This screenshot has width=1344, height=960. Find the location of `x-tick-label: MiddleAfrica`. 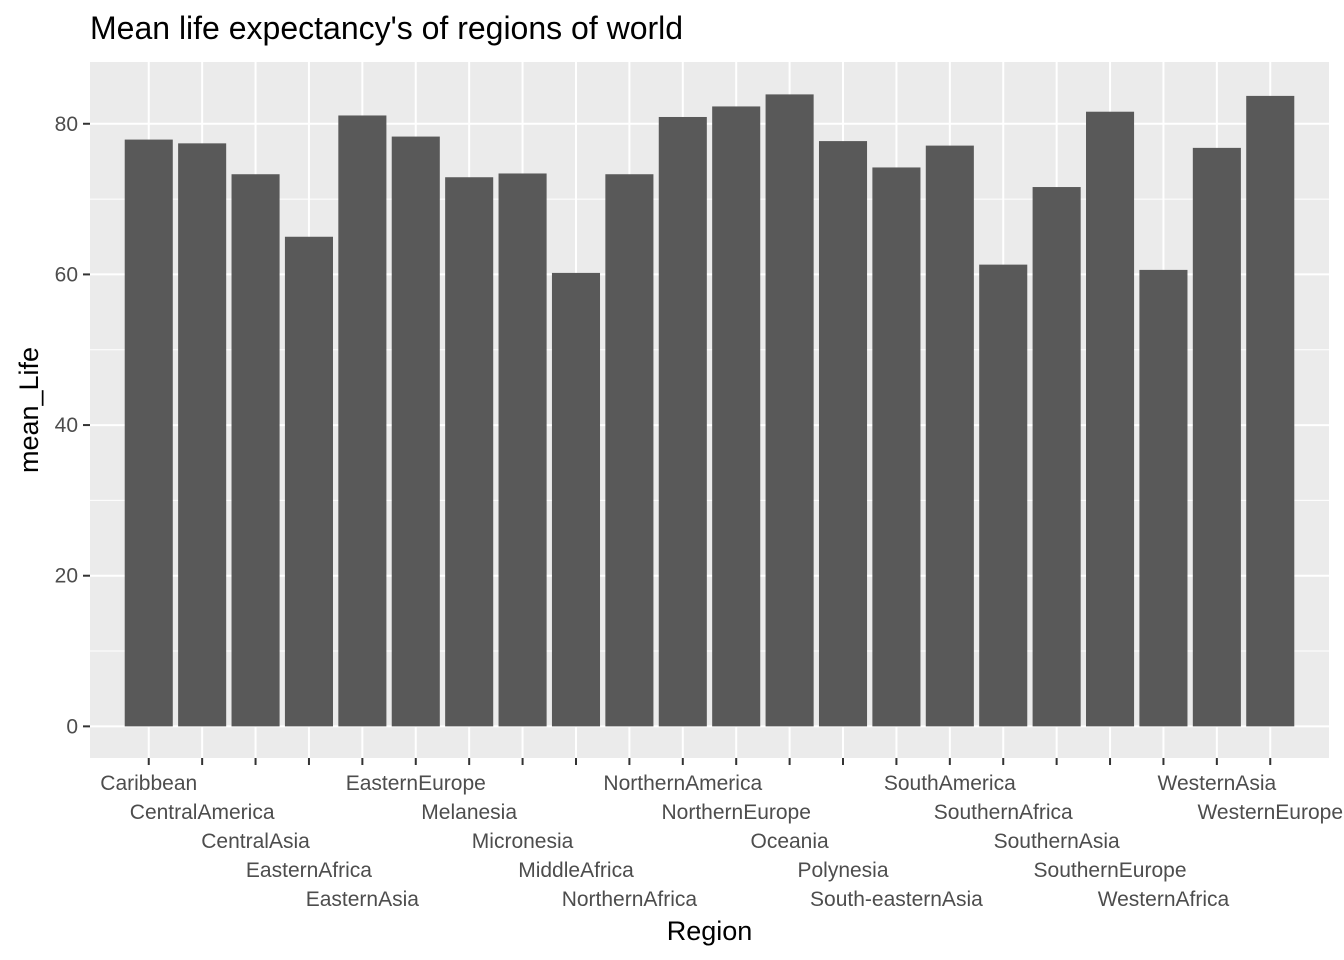

x-tick-label: MiddleAfrica is located at coordinates (576, 870).